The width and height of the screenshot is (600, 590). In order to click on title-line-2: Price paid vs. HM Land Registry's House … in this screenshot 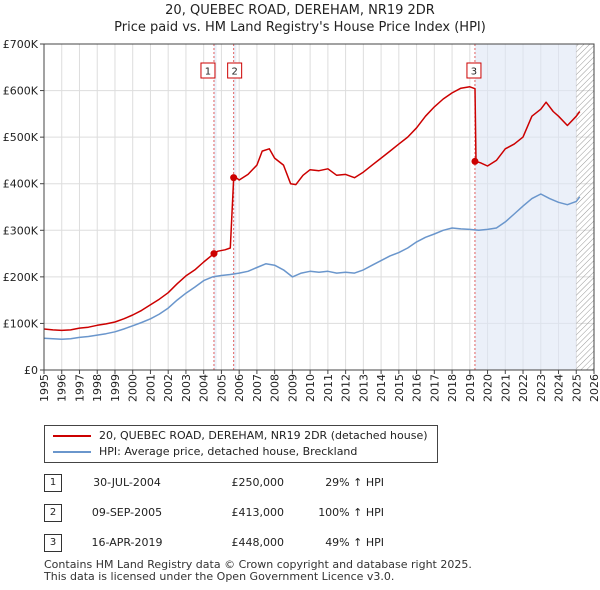, I will do `click(300, 27)`.